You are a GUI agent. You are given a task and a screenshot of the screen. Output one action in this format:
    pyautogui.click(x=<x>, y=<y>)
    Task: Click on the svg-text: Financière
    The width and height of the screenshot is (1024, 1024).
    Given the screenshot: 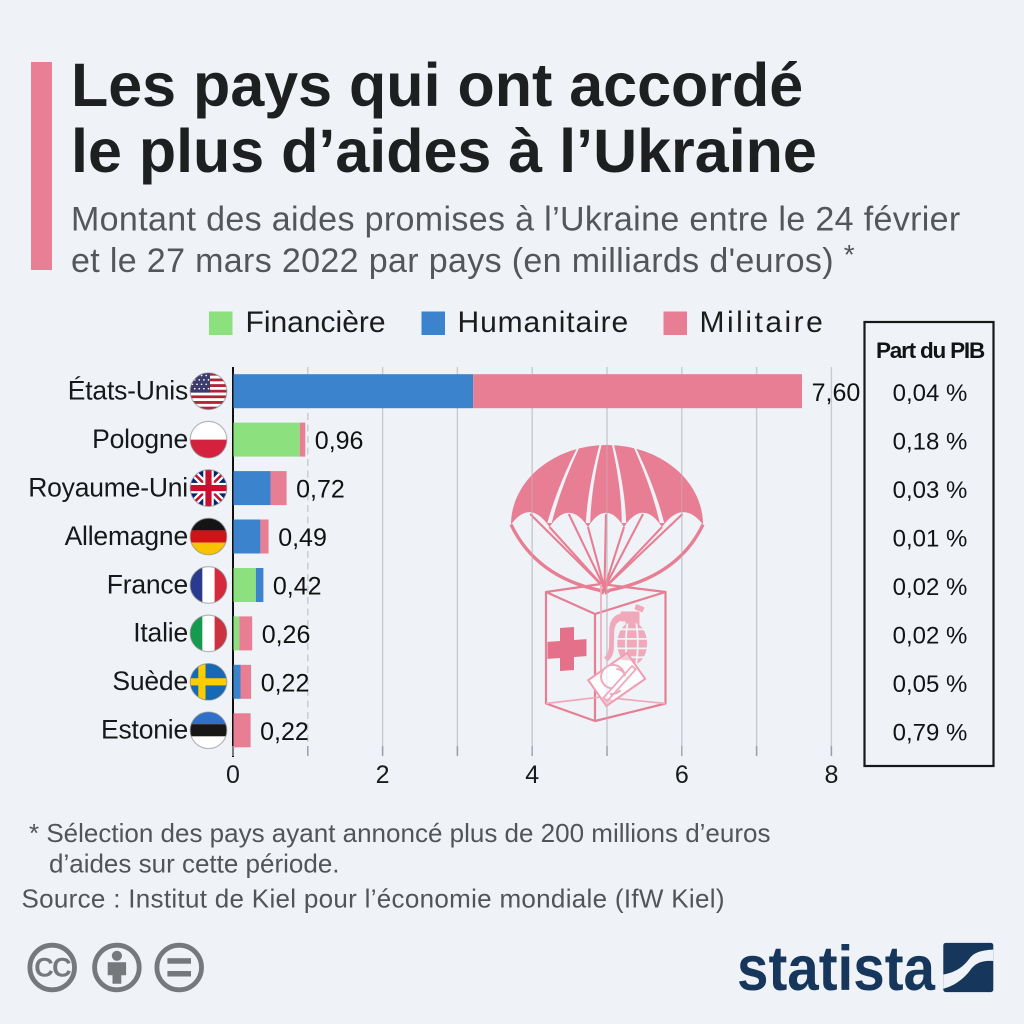 What is the action you would take?
    pyautogui.click(x=316, y=322)
    